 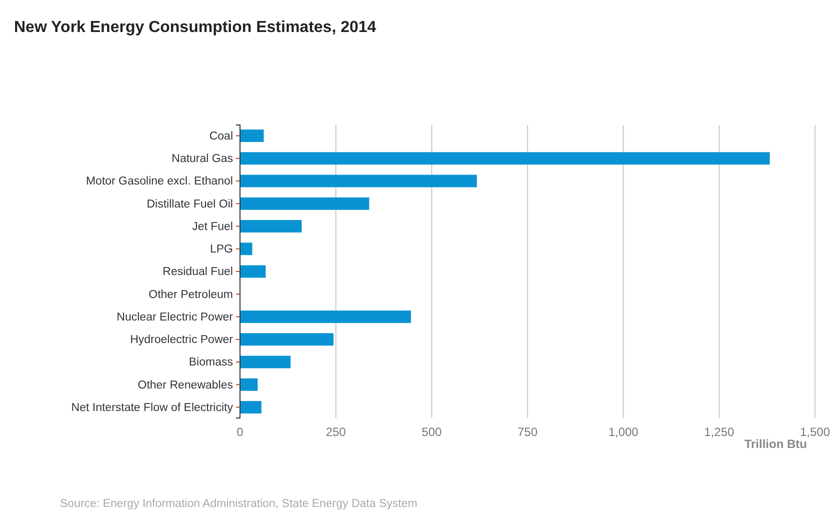 I want to click on source-note: Source: Energy Information Administration, State Energy Data System, so click(x=239, y=504).